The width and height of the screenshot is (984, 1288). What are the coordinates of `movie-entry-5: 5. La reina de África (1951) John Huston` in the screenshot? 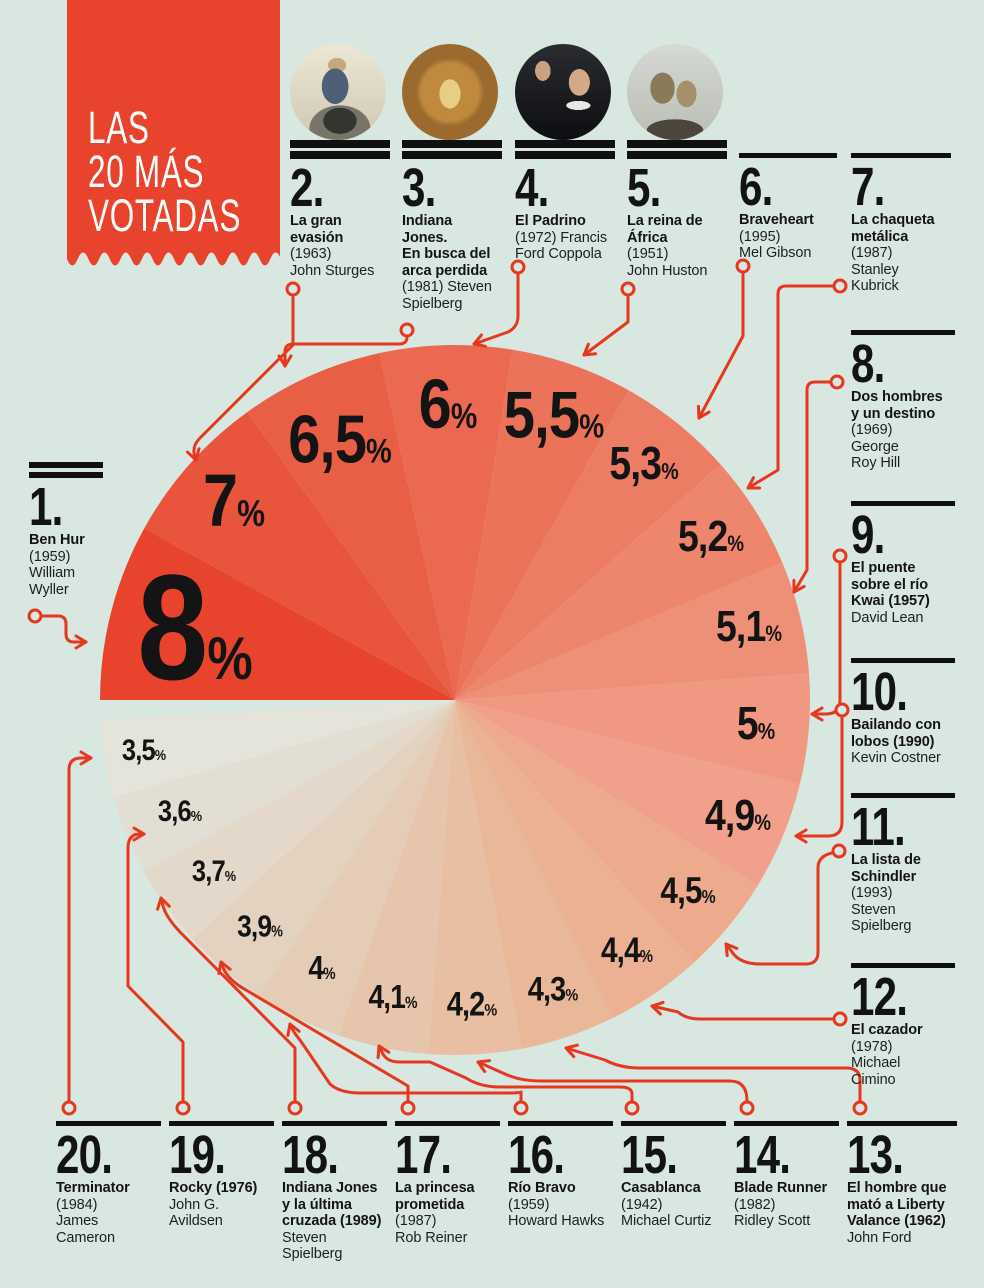 It's located at (677, 161).